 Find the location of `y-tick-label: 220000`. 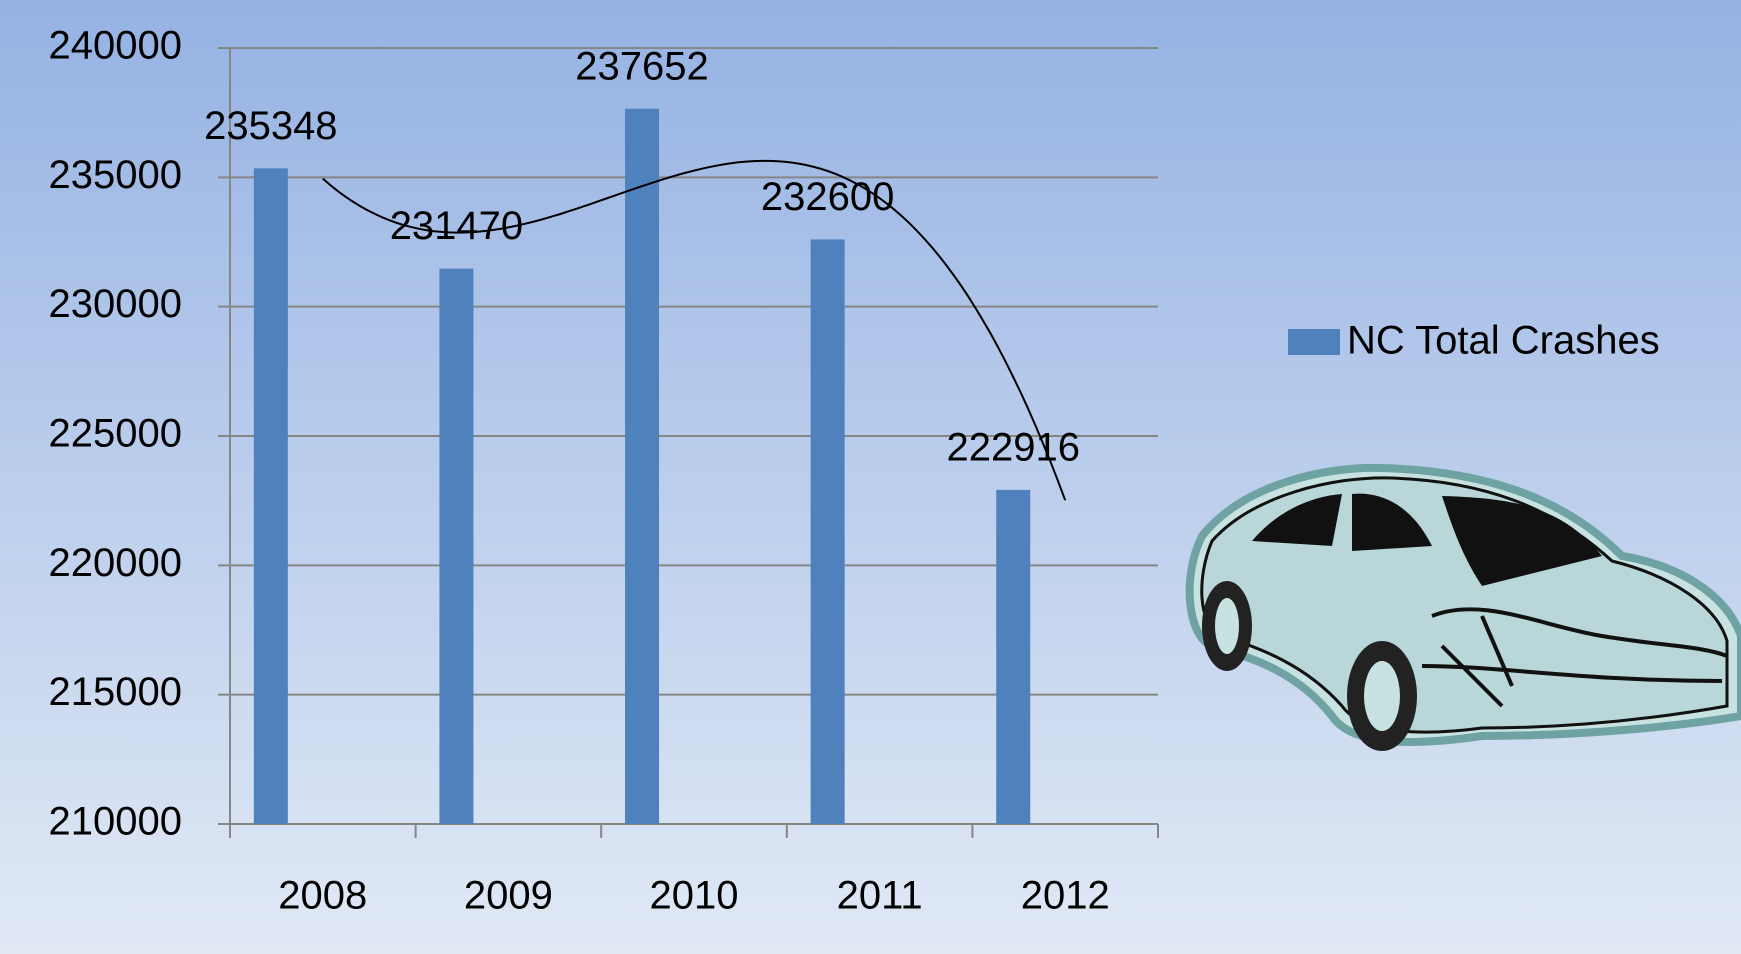

y-tick-label: 220000 is located at coordinates (115, 563).